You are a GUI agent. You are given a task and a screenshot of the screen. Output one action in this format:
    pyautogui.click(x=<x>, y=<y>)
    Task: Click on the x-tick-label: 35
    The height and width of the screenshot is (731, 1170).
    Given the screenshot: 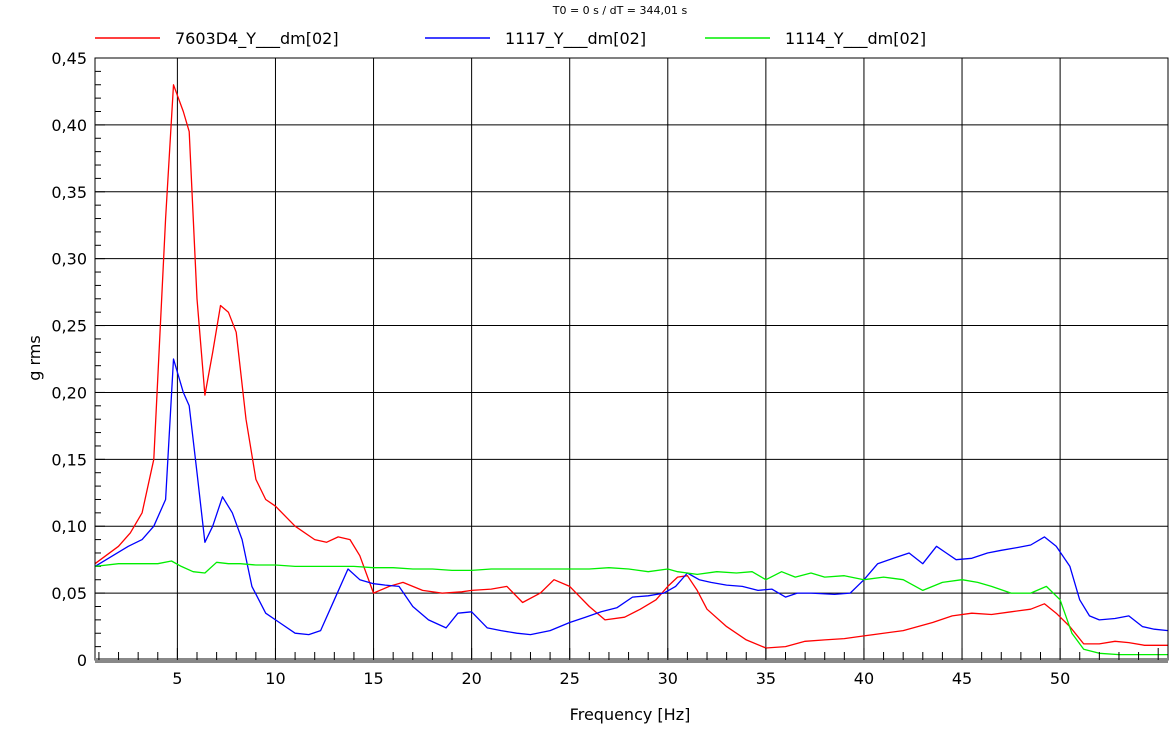 What is the action you would take?
    pyautogui.click(x=766, y=678)
    